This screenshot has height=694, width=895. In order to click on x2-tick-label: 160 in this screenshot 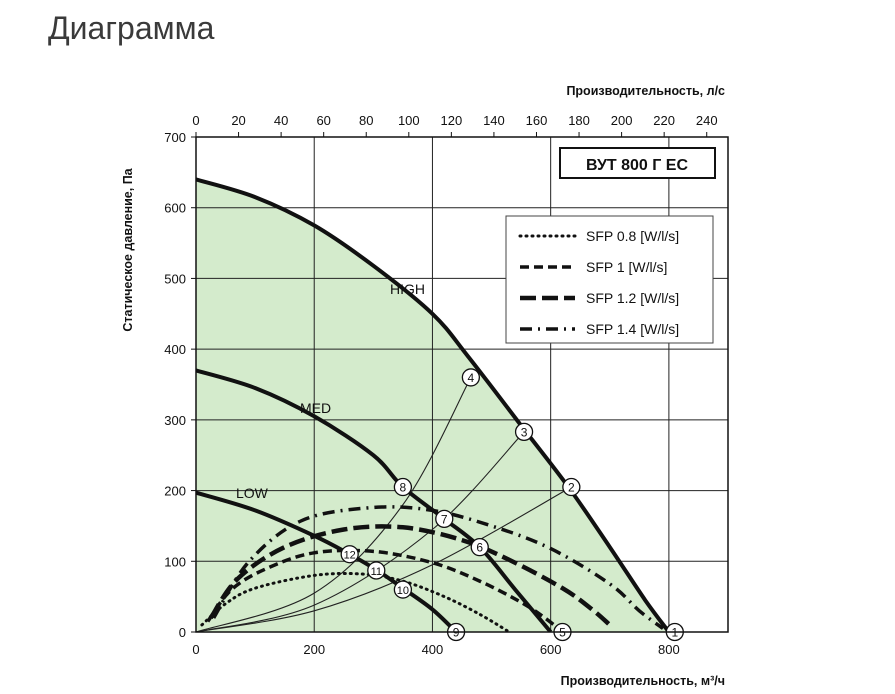, I will do `click(537, 120)`.